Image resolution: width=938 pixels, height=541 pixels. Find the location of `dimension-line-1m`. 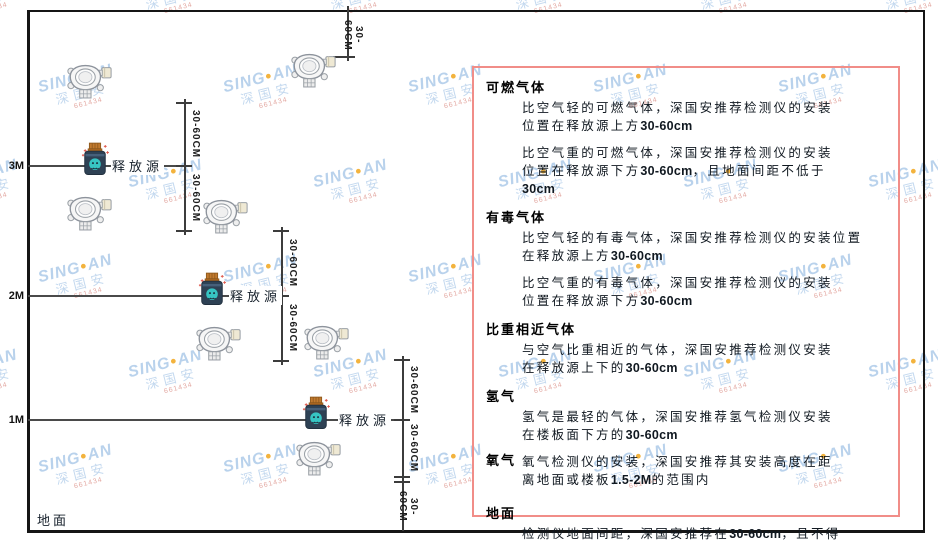

dimension-line-1m is located at coordinates (403, 443).